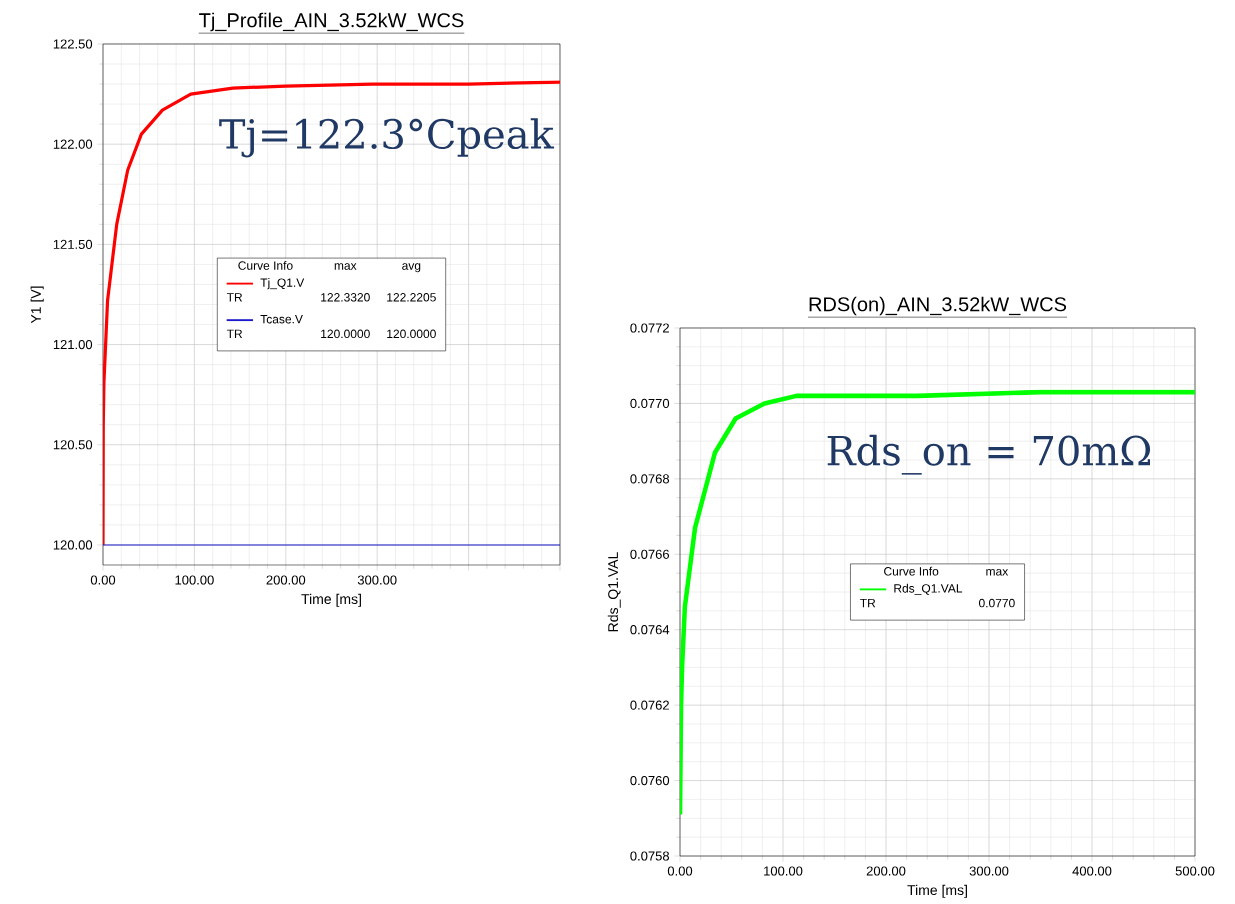 The height and width of the screenshot is (904, 1235). Describe the element at coordinates (73, 445) in the screenshot. I see `y-tick-label: 120.50` at that location.